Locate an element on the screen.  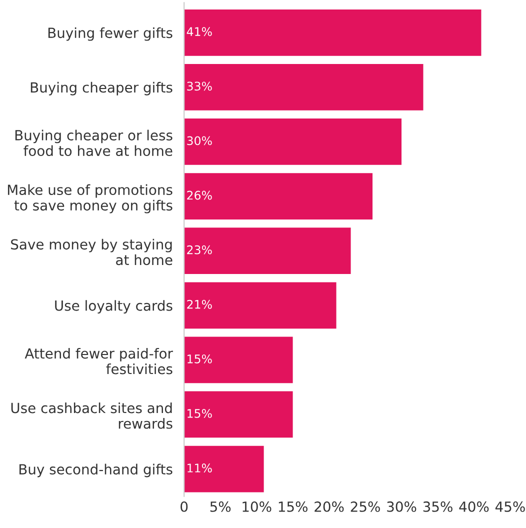
y-tick-label: Save money by staying at home is located at coordinates (91, 252).